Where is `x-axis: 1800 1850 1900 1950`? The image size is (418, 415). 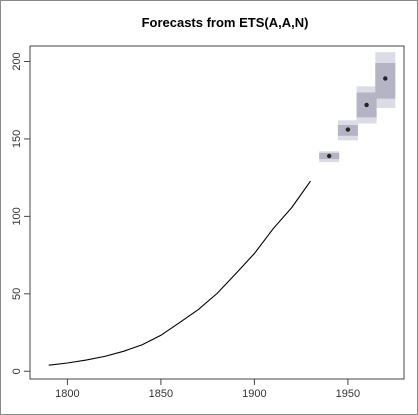 x-axis: 1800 1850 1900 1950 is located at coordinates (207, 389).